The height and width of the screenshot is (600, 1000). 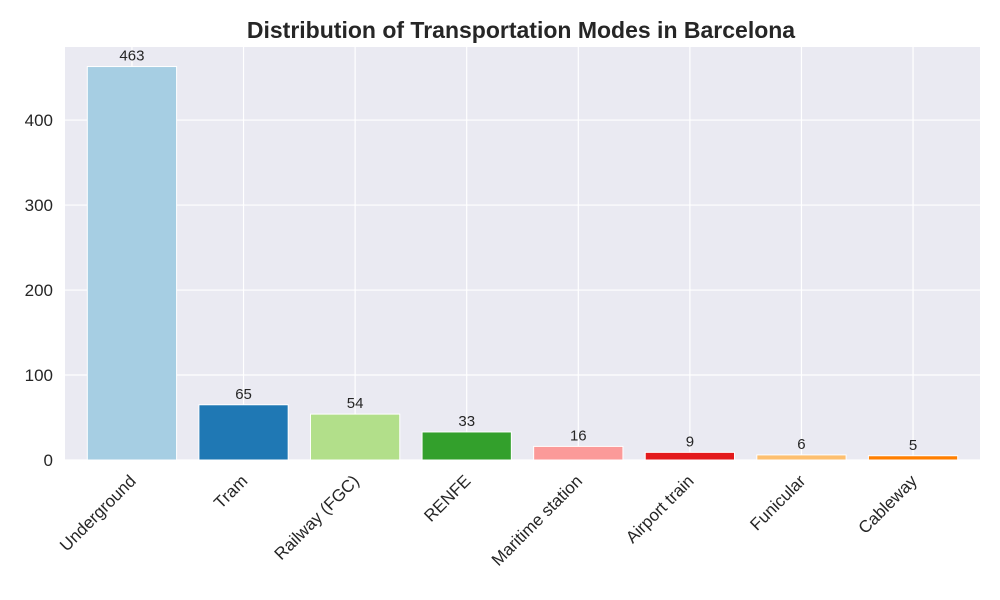 What do you see at coordinates (39, 375) in the screenshot?
I see `y-tick-label: 100` at bounding box center [39, 375].